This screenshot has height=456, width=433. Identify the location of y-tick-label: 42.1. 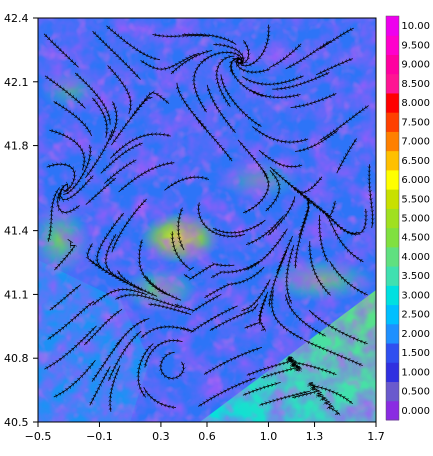
(16, 82).